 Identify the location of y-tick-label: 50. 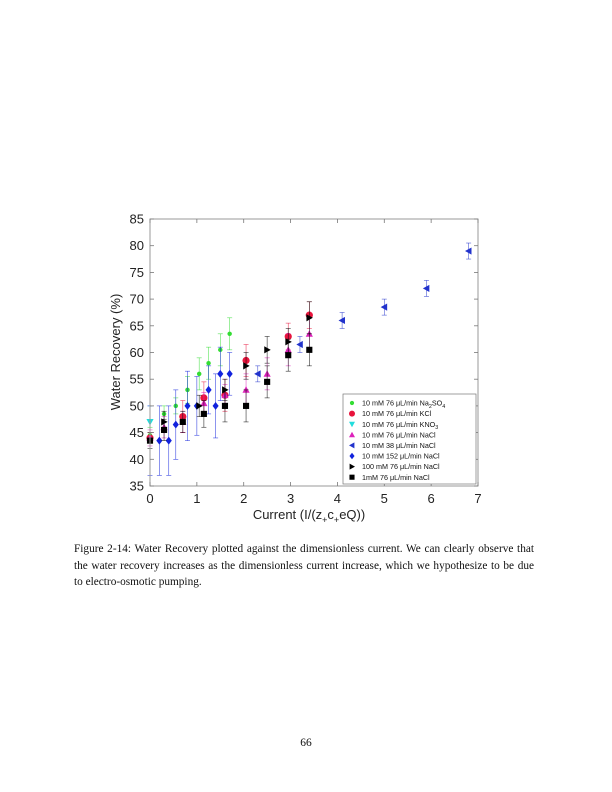
(137, 405).